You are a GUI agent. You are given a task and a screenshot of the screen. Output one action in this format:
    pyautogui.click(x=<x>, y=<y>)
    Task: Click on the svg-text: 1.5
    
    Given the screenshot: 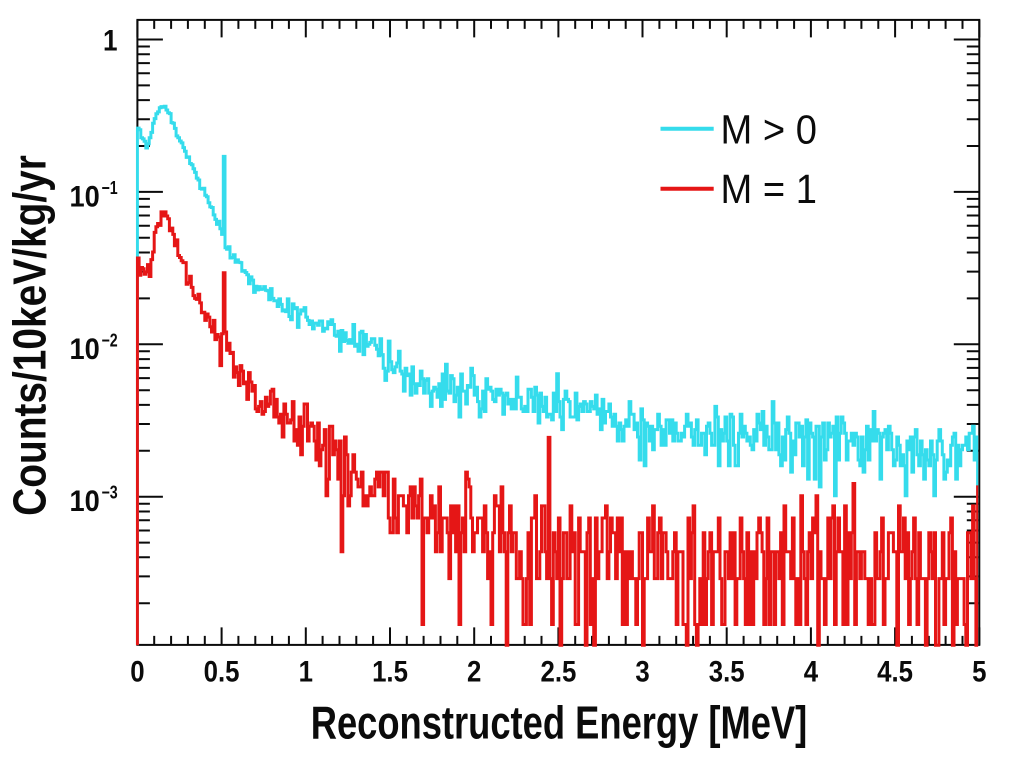 What is the action you would take?
    pyautogui.click(x=390, y=671)
    